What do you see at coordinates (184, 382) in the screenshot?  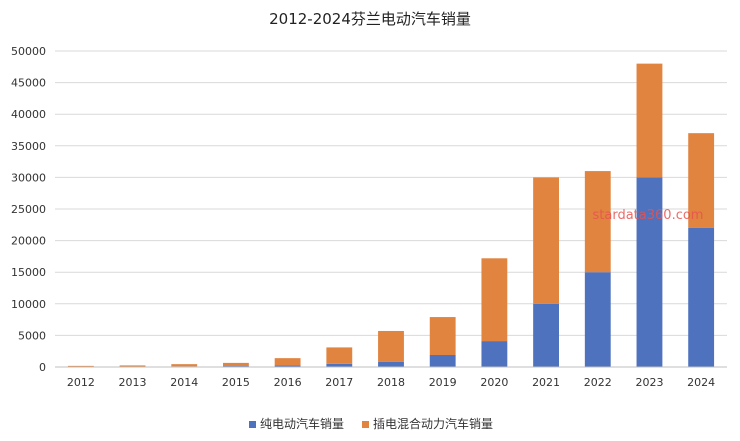 I see `x-tick-label: 2014` at bounding box center [184, 382].